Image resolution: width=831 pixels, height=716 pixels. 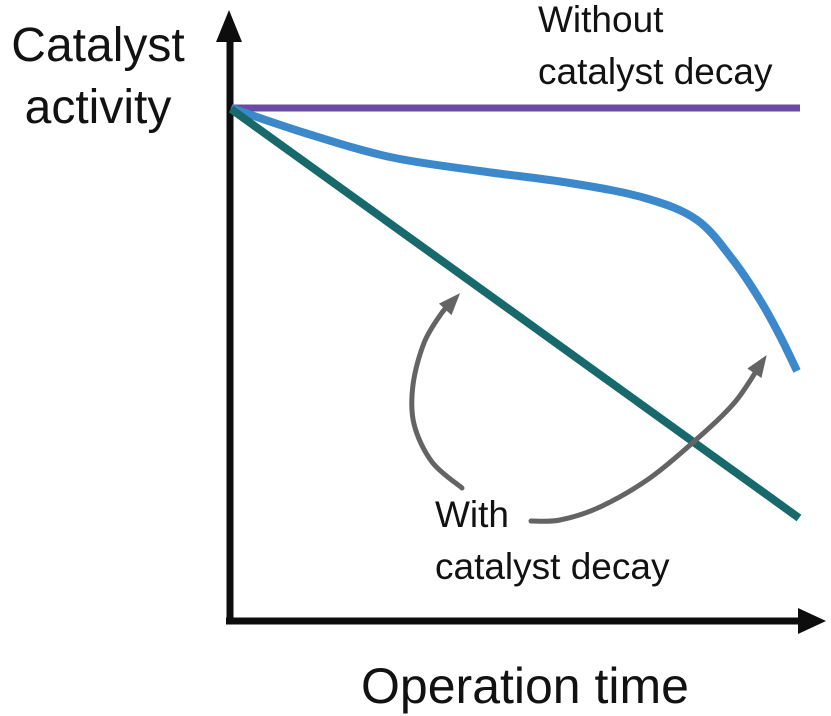 I want to click on x-axis-label: Operation time, so click(x=525, y=686).